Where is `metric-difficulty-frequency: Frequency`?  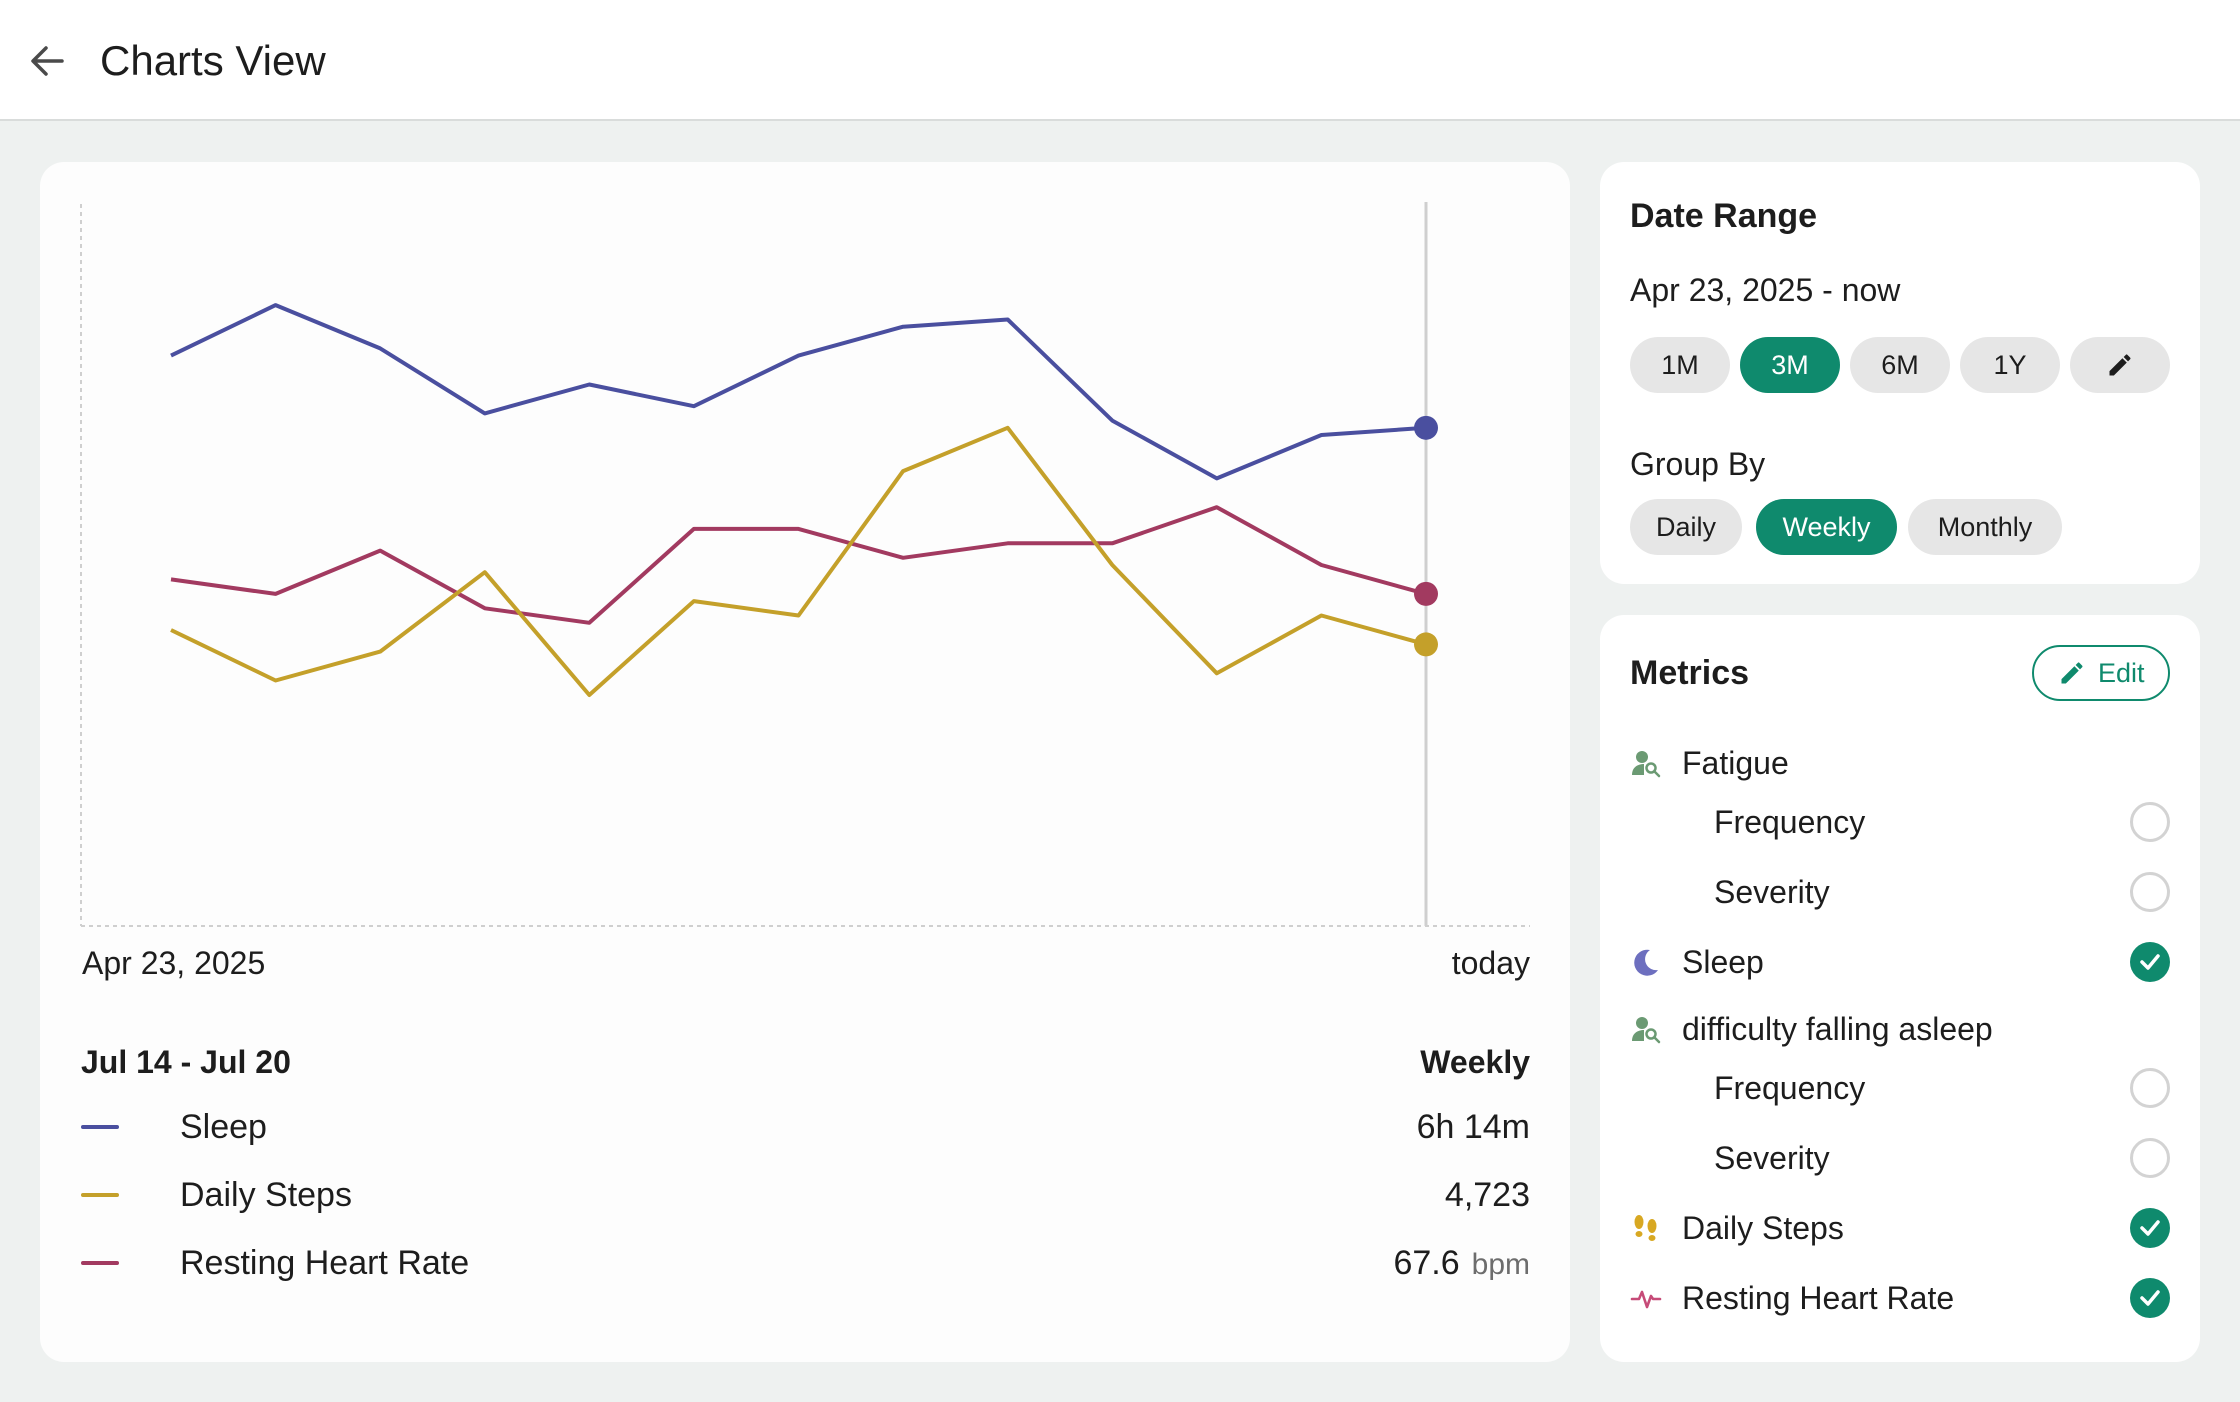 metric-difficulty-frequency: Frequency is located at coordinates (1900, 1088).